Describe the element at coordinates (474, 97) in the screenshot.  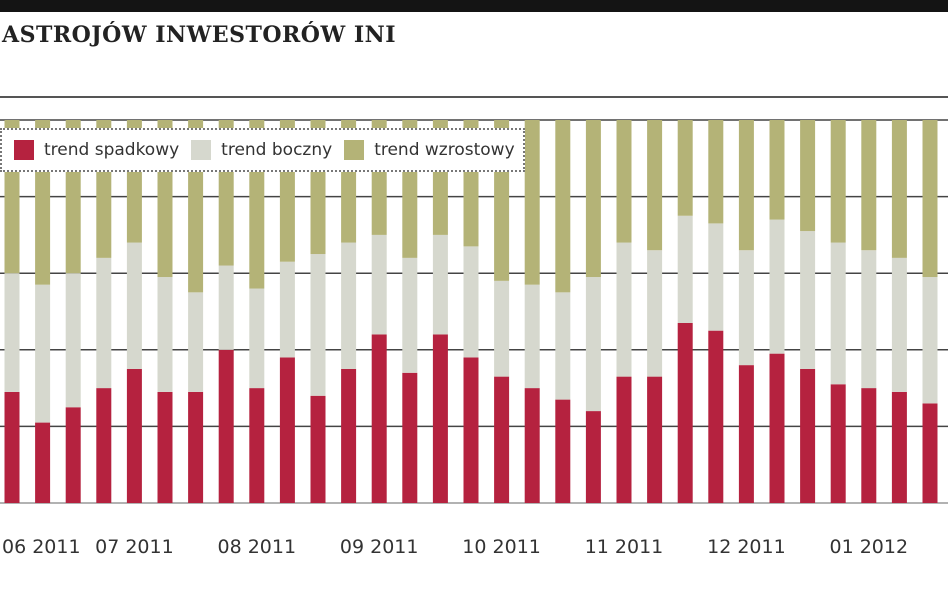
I see `title-divider` at that location.